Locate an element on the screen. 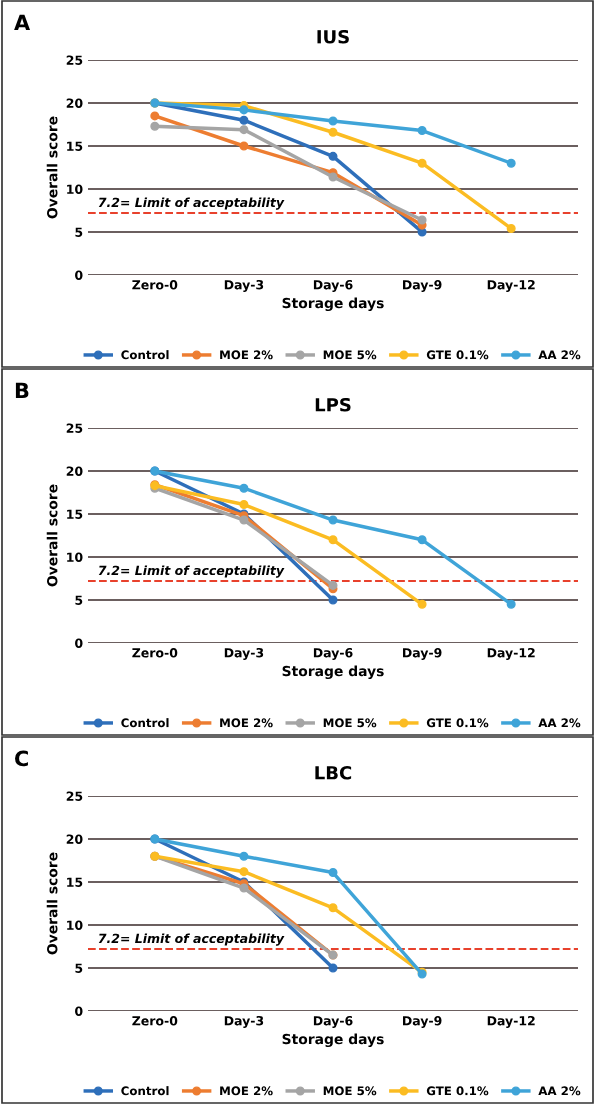 The height and width of the screenshot is (1104, 595). text: B is located at coordinates (22, 390).